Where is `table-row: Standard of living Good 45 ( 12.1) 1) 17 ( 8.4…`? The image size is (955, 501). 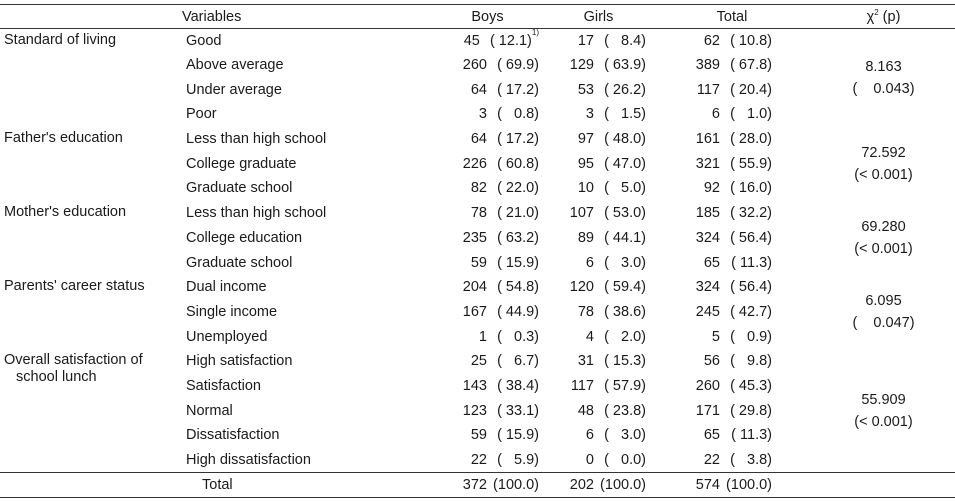
table-row: Standard of living Good 45 ( 12.1) 1) 17 ( 8.4… is located at coordinates (477, 62).